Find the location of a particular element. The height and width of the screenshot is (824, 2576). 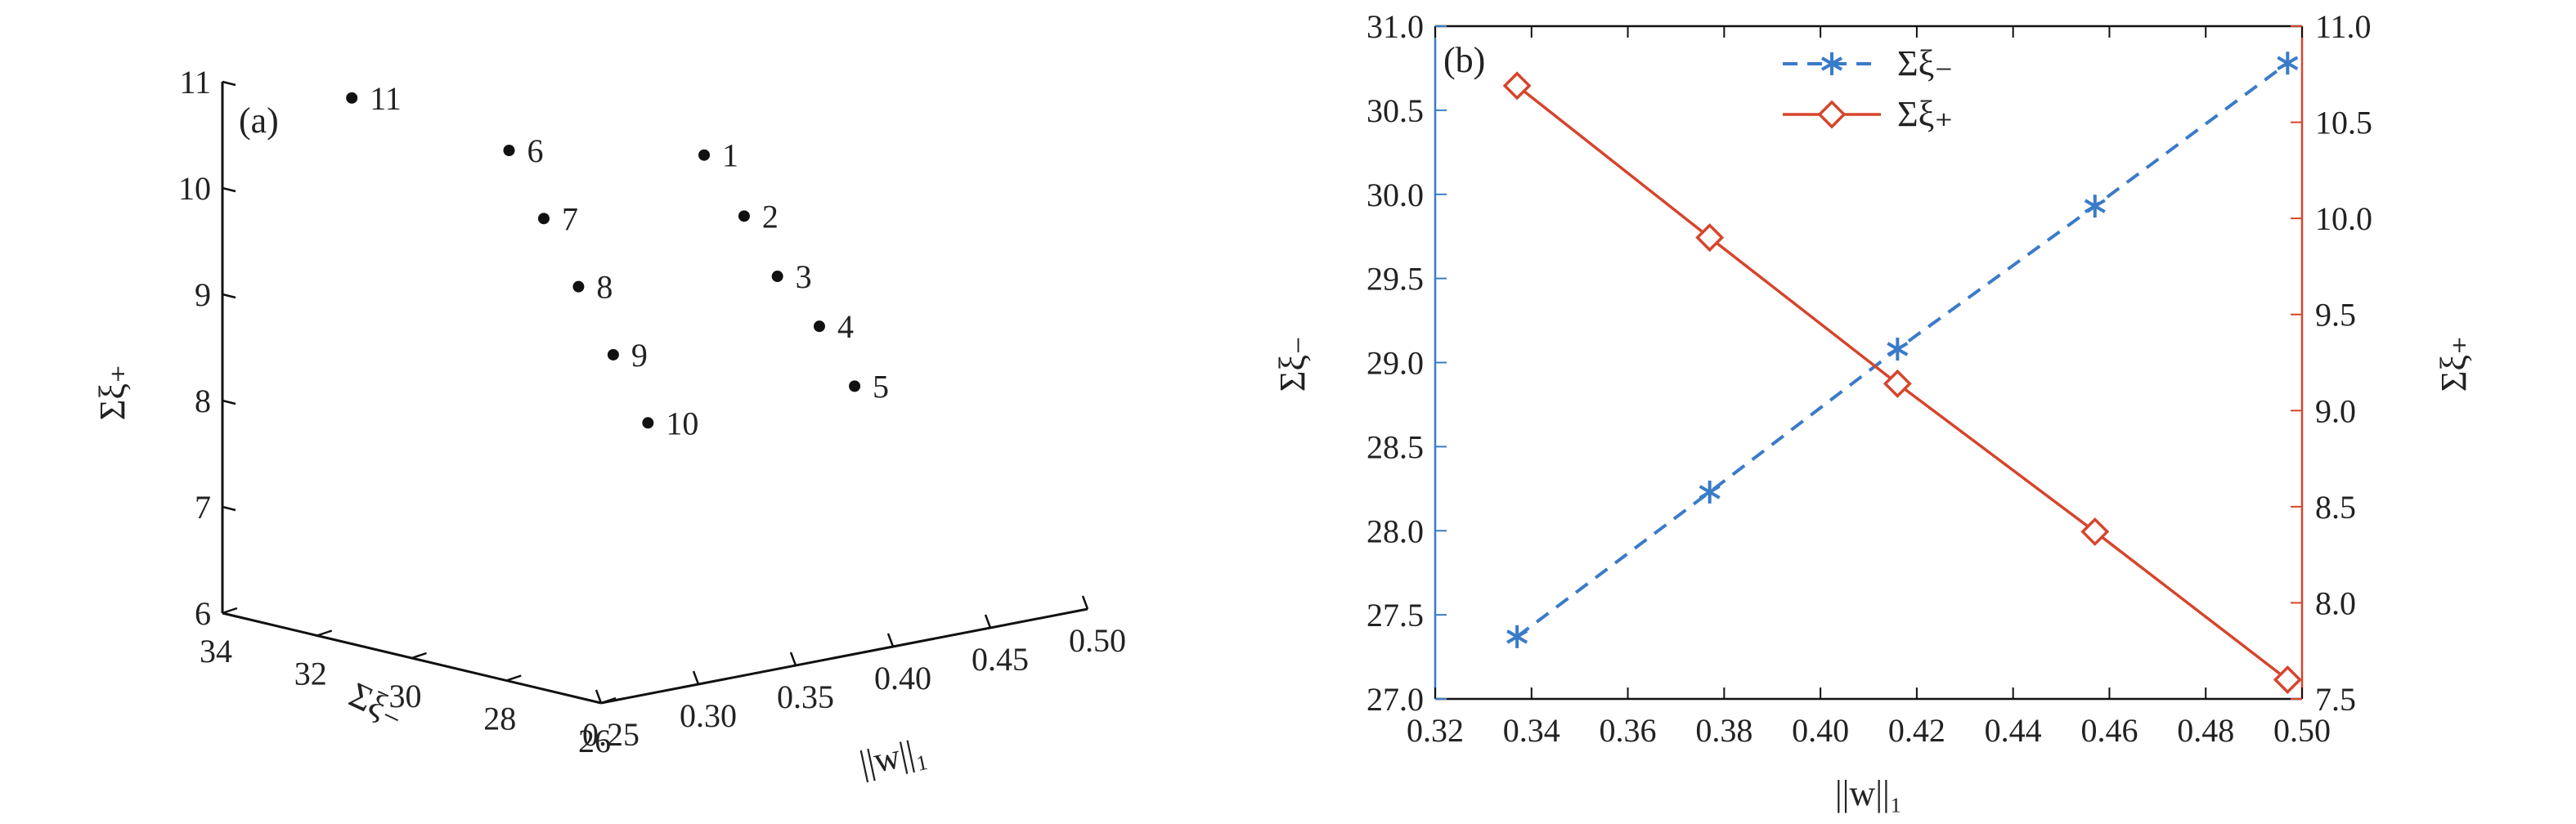

panel-label: (a) is located at coordinates (259, 121).